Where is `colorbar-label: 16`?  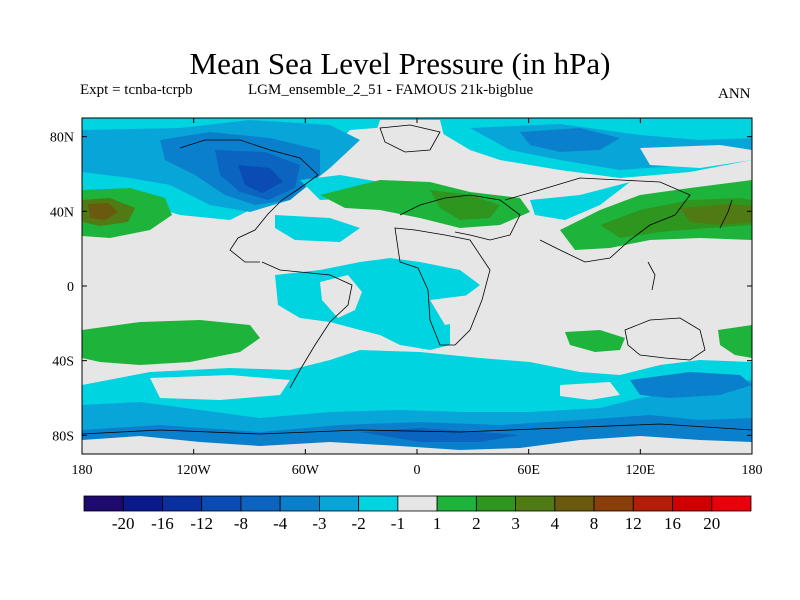 colorbar-label: 16 is located at coordinates (672, 523).